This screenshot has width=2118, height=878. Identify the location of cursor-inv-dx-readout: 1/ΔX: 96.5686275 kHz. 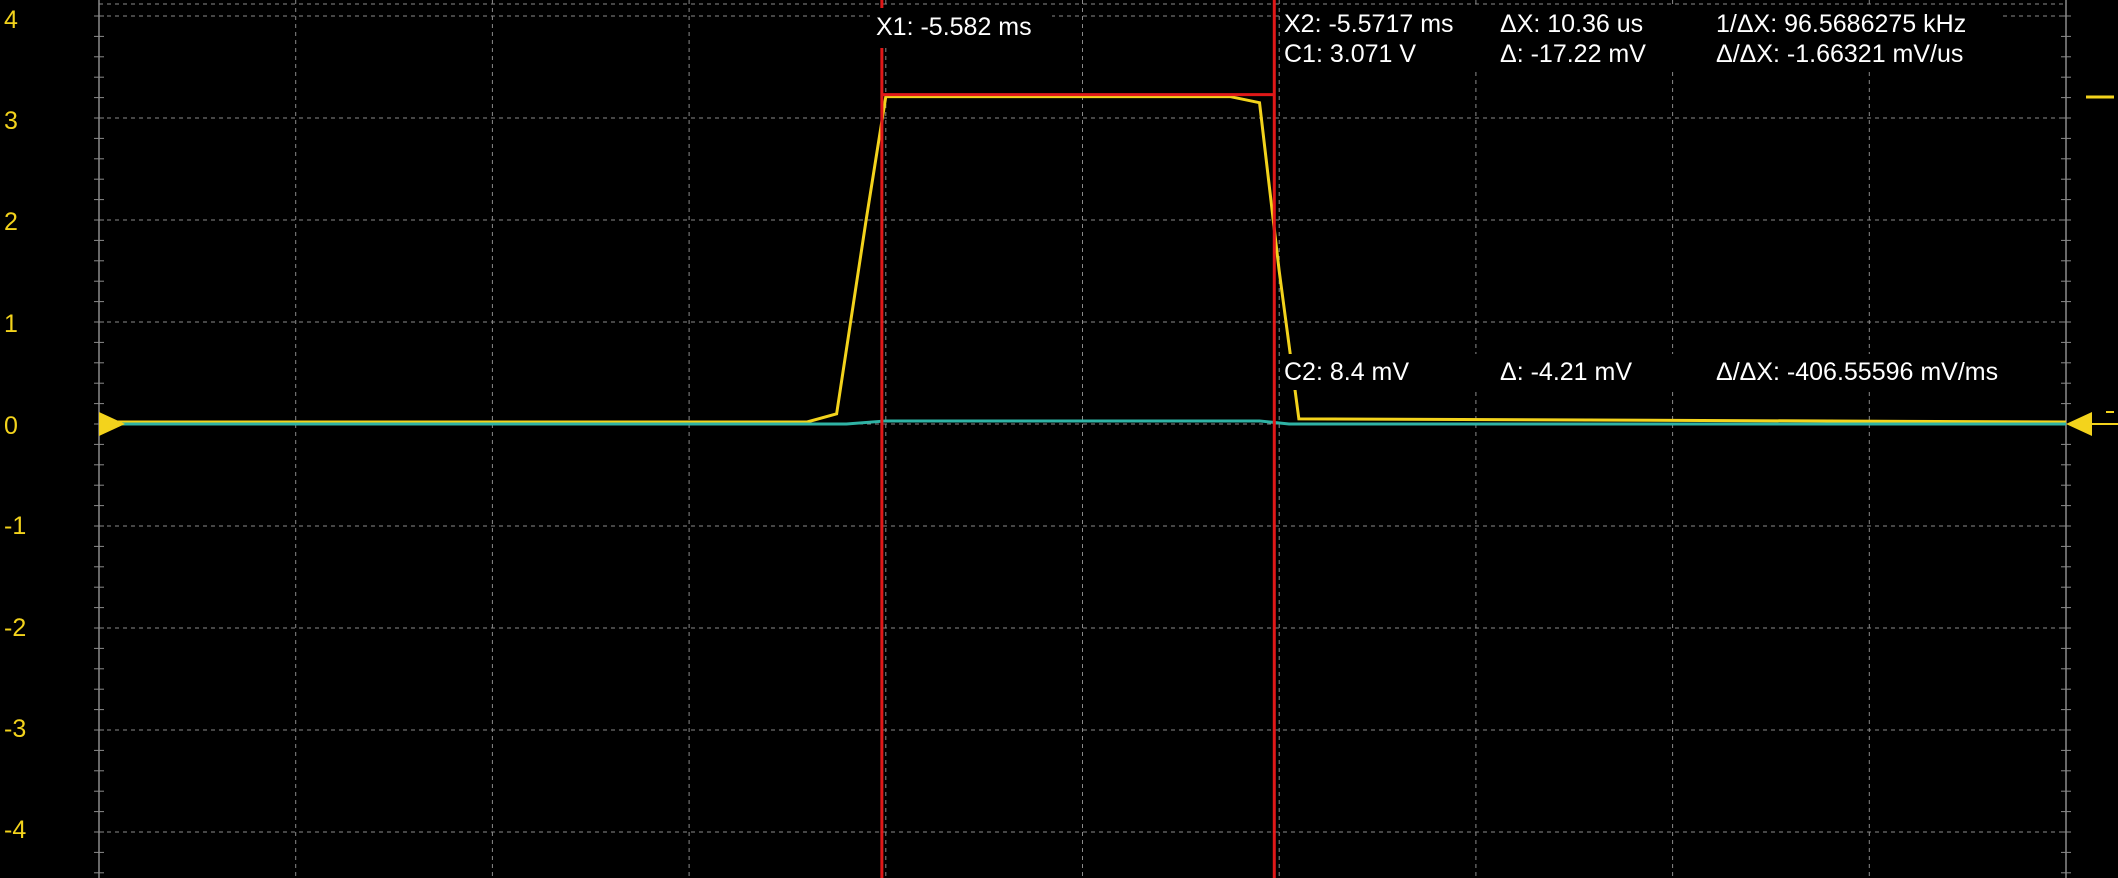
(1841, 24).